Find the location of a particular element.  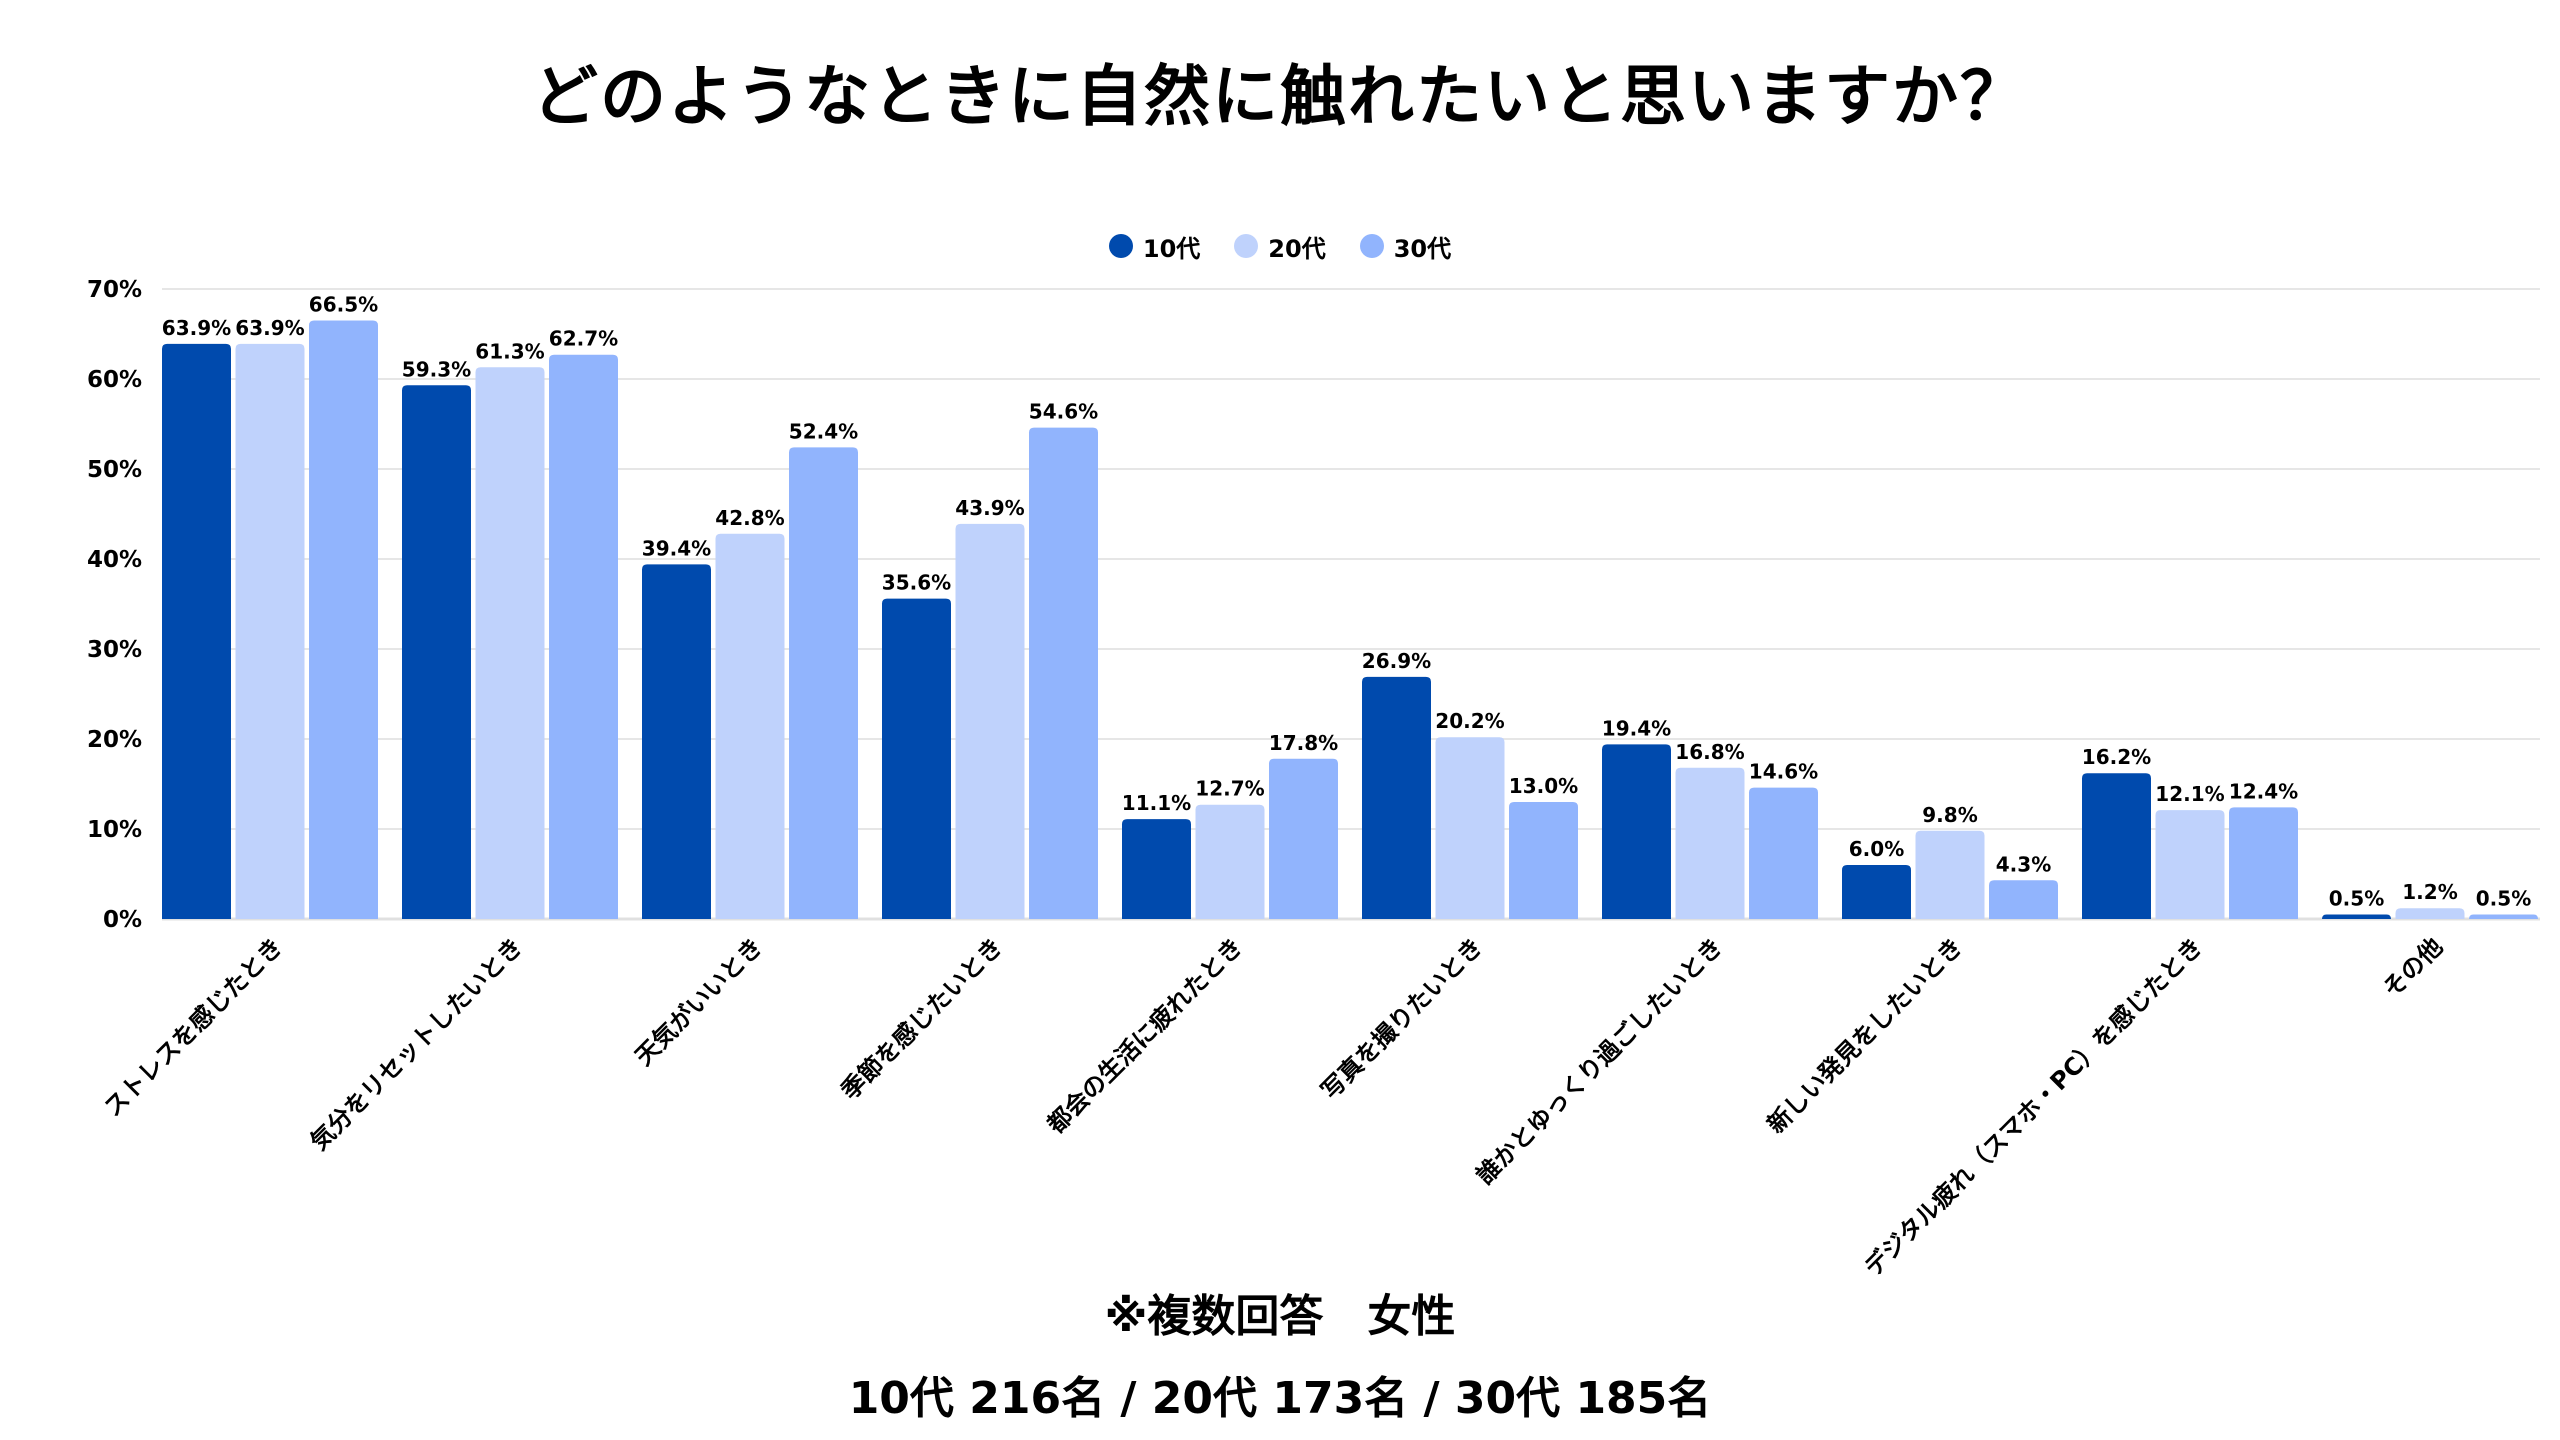

x-tick-label: ストレスを感じたとき is located at coordinates (194, 1027).